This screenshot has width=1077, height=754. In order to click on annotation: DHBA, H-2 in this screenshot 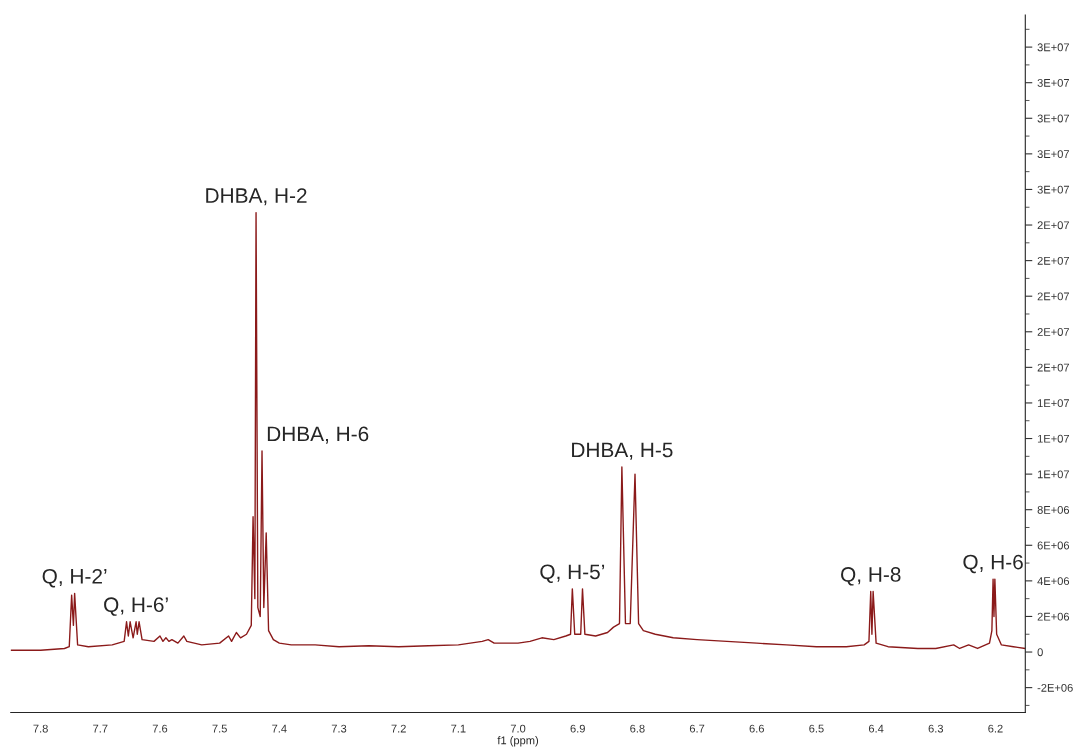, I will do `click(256, 197)`.